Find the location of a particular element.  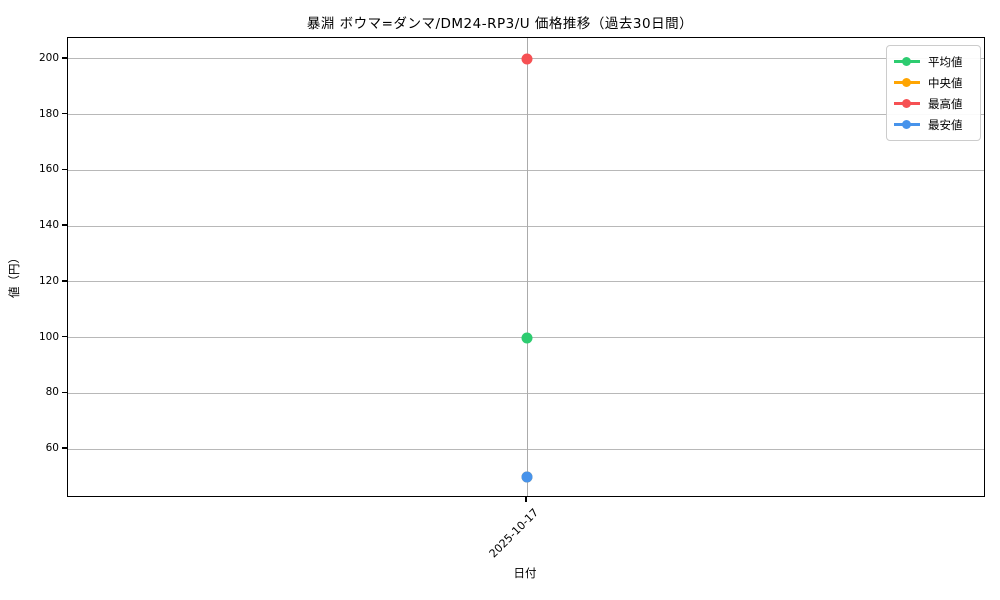

y-tick-label: 200 is located at coordinates (48, 57).